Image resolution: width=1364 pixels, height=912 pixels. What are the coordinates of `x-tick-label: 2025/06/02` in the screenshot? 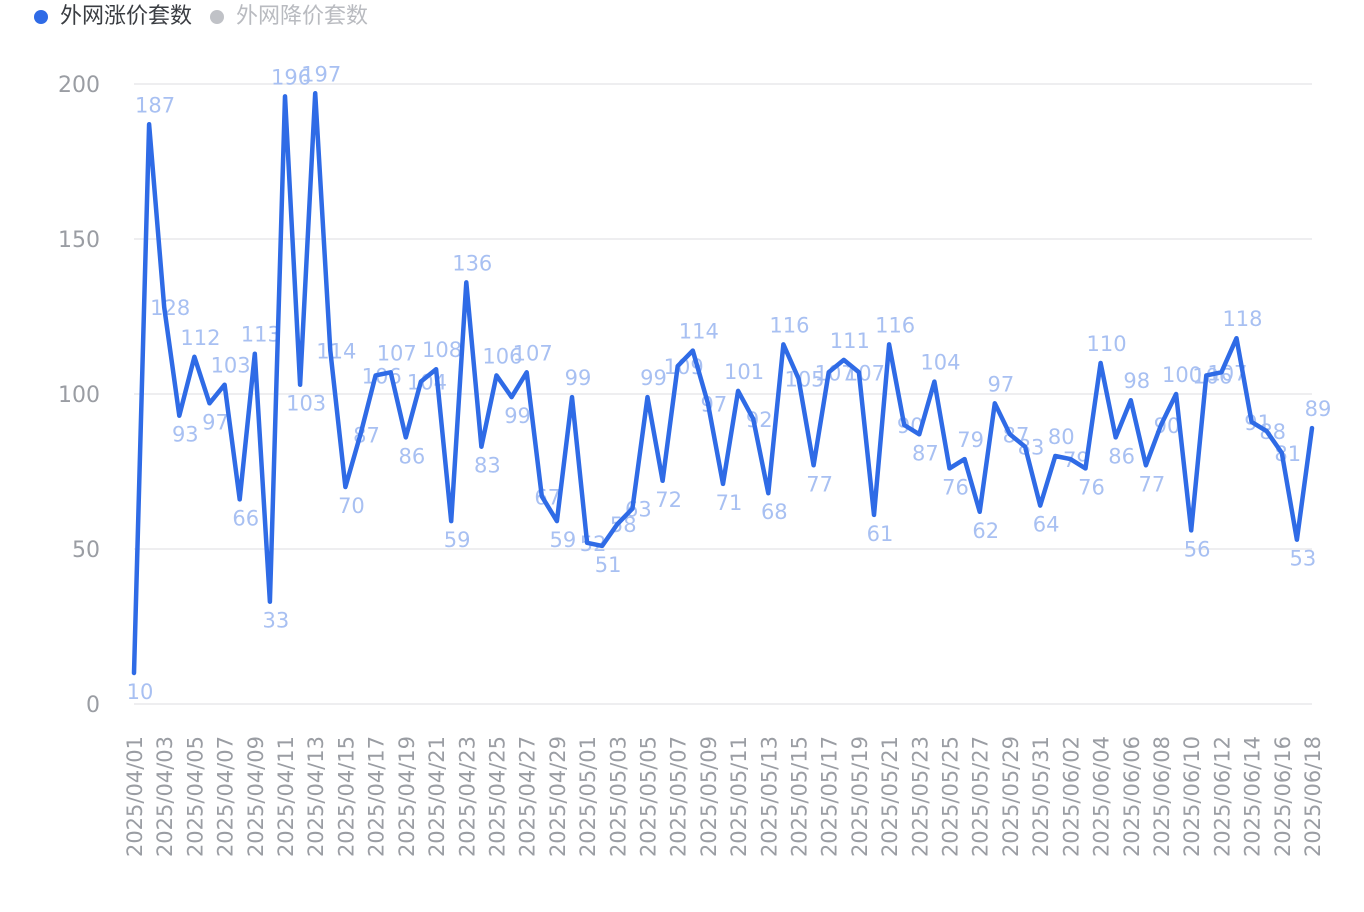 It's located at (1071, 796).